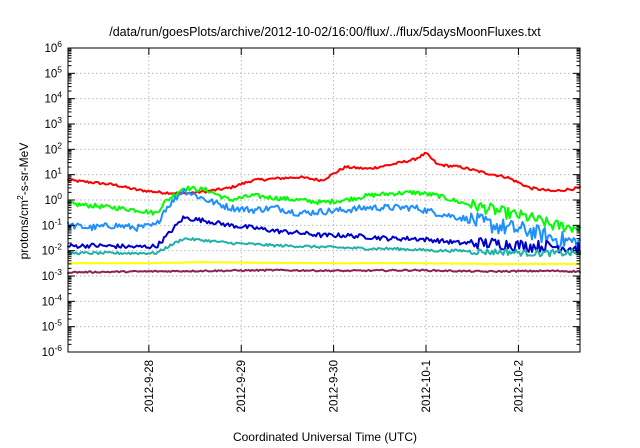  I want to click on y-tick-exponent: -5, so click(58, 323).